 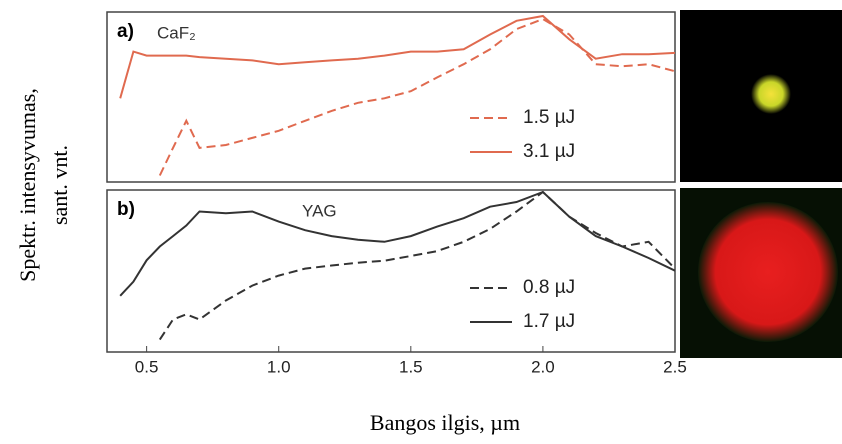 I want to click on x-tick-label: 1.5, so click(x=411, y=366).